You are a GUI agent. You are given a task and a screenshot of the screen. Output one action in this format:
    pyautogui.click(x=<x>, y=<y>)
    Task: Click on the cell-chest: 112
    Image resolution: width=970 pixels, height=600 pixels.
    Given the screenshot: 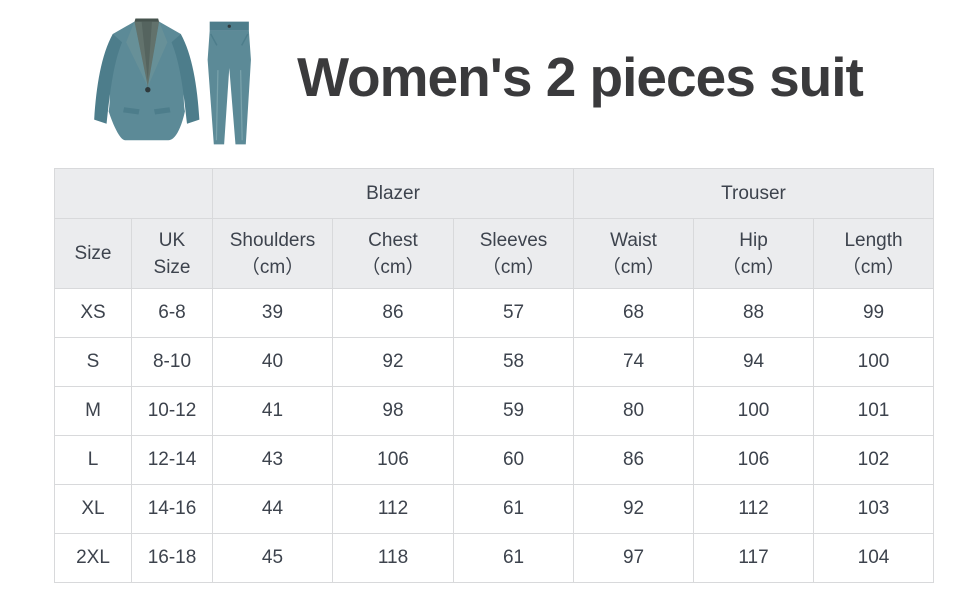 What is the action you would take?
    pyautogui.click(x=393, y=509)
    